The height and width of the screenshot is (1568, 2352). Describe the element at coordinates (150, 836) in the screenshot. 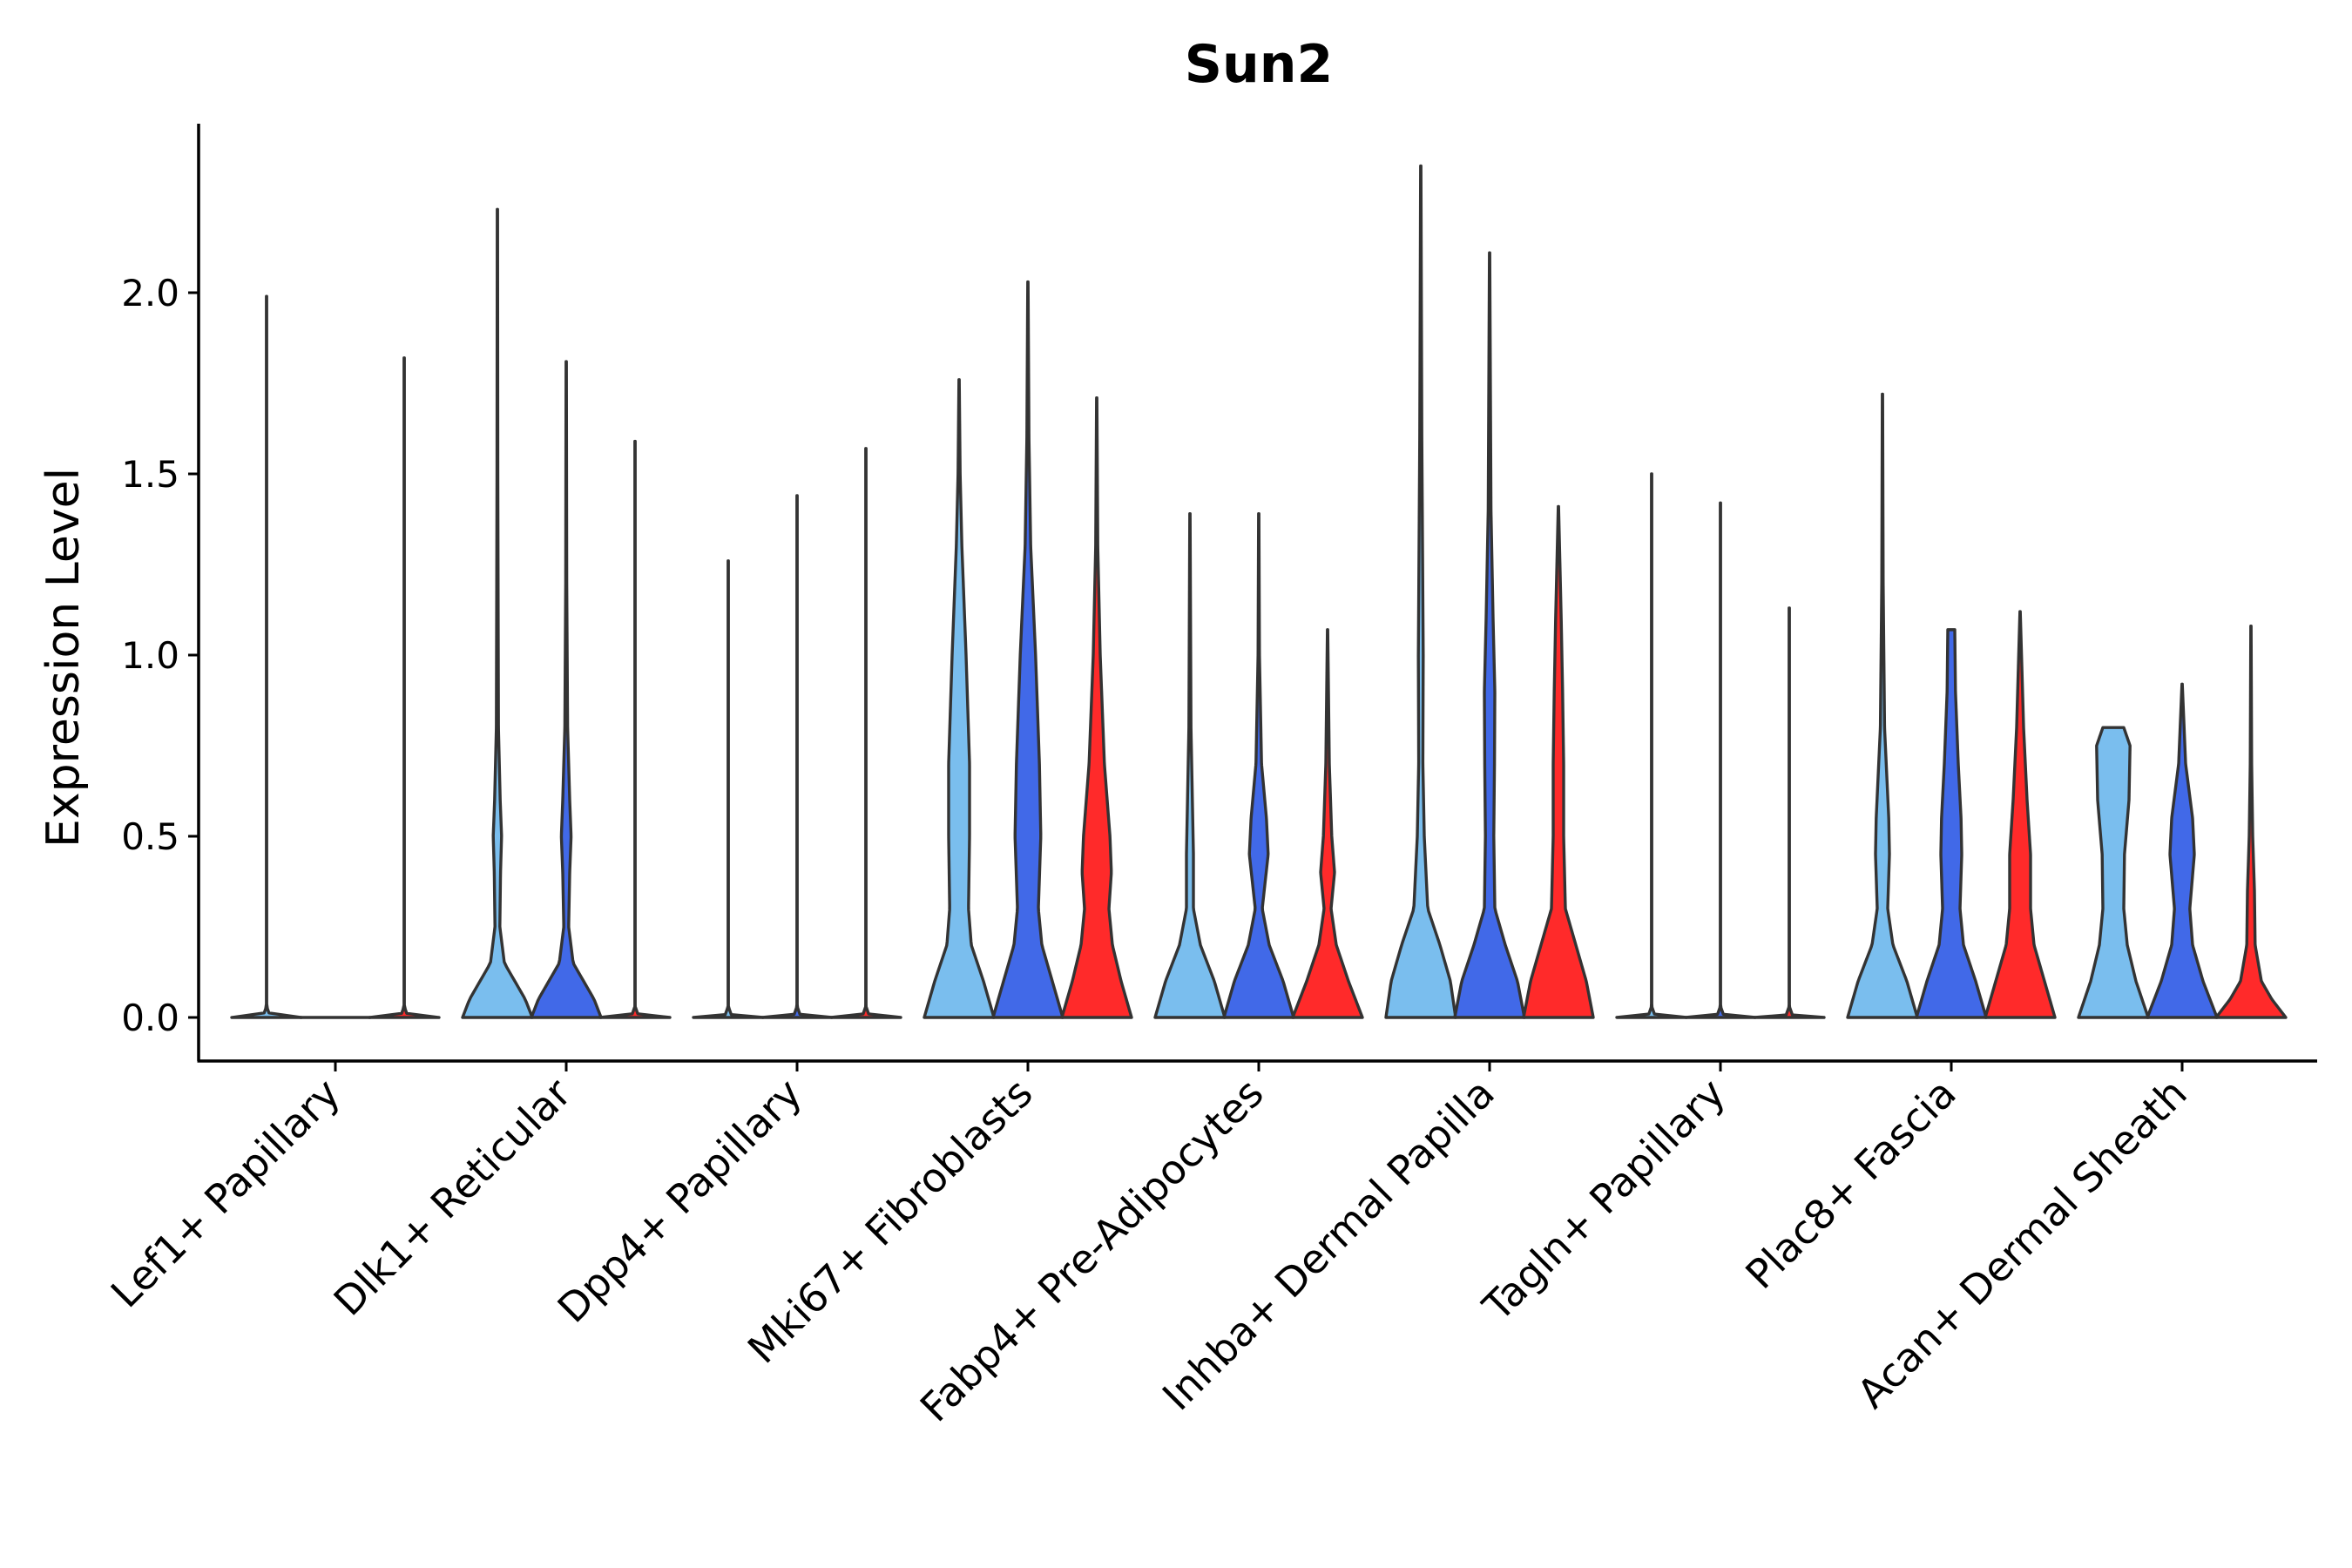

I see `y-tick-label: 0.5` at that location.